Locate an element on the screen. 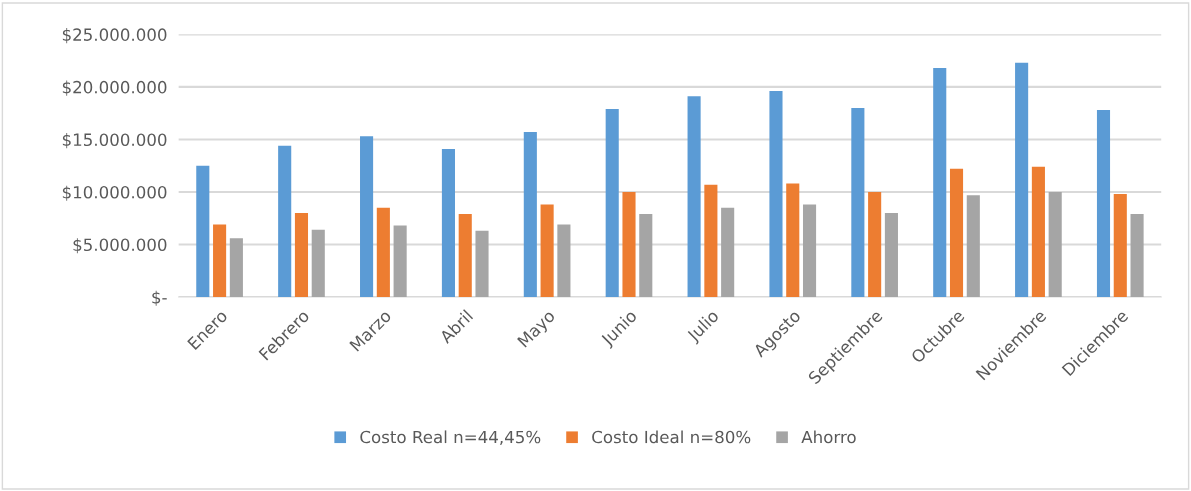 This screenshot has height=491, width=1191. legend-label: Costo Real n=44,45% is located at coordinates (450, 438).